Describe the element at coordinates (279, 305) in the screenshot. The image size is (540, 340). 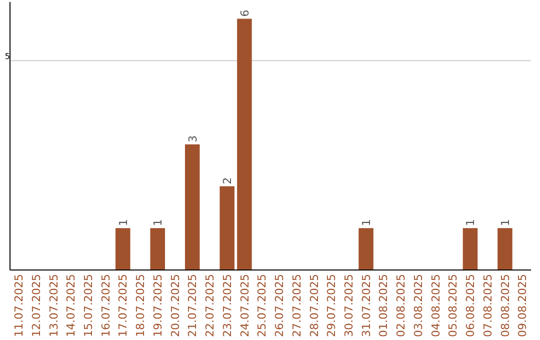
I see `x-tick-label: 26.07.2025` at that location.